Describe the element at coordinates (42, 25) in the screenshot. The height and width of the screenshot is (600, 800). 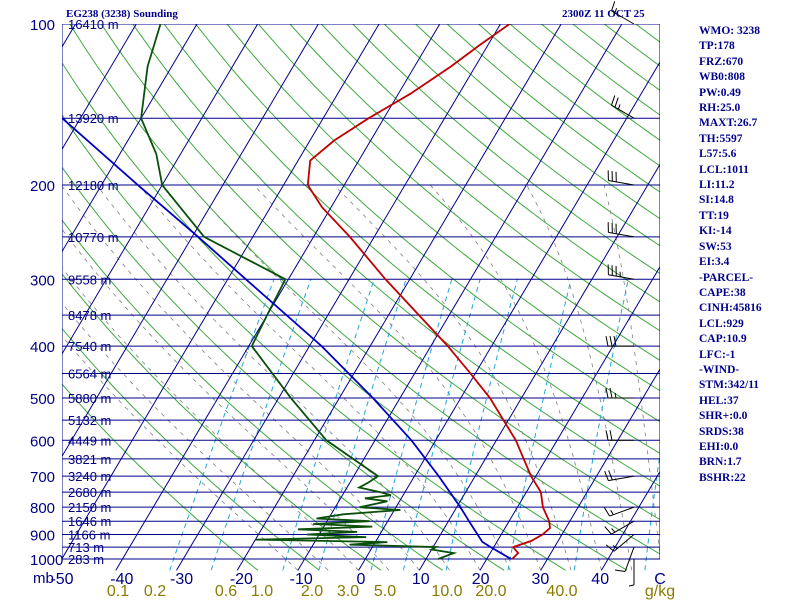
I see `pressure-tick-label: 100` at that location.